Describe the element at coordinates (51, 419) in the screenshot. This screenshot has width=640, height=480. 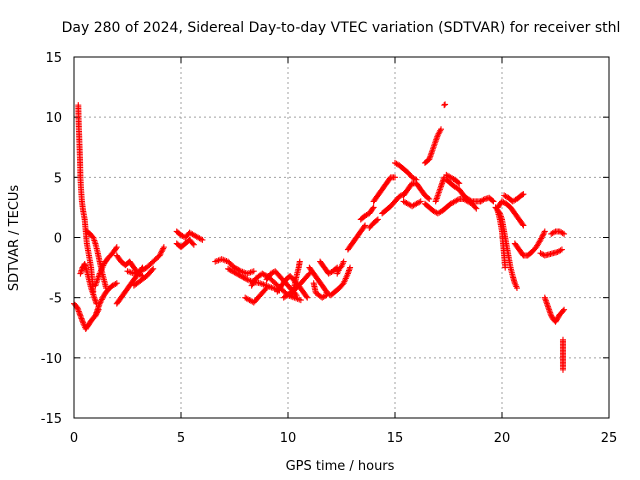
I see `y-tick-label: -15` at that location.